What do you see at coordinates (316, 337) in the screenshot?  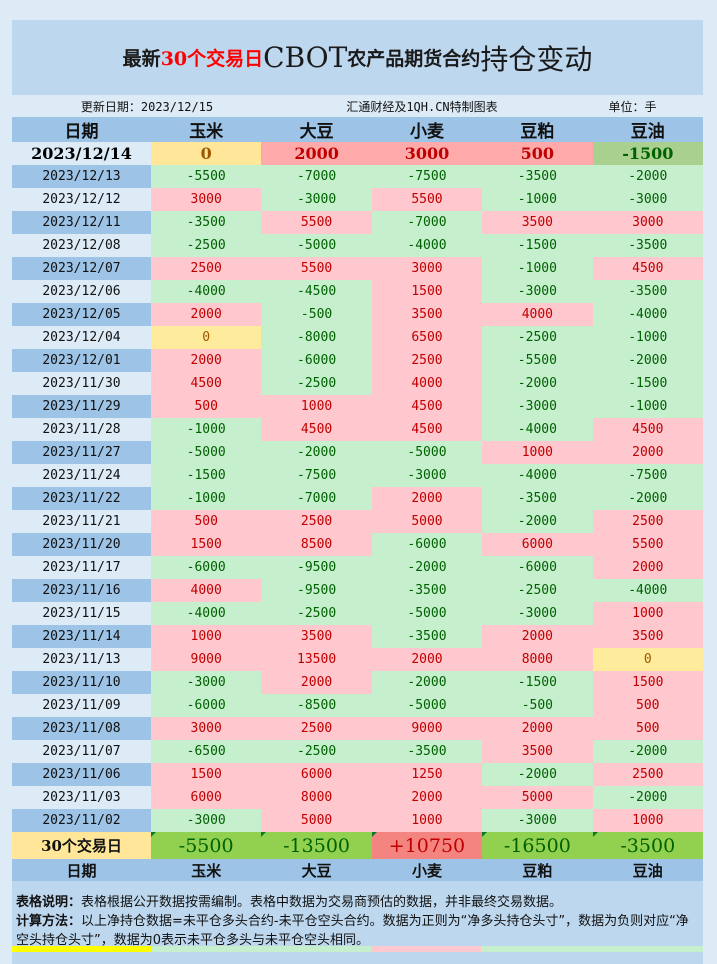 I see `soybean-cell: -8000` at bounding box center [316, 337].